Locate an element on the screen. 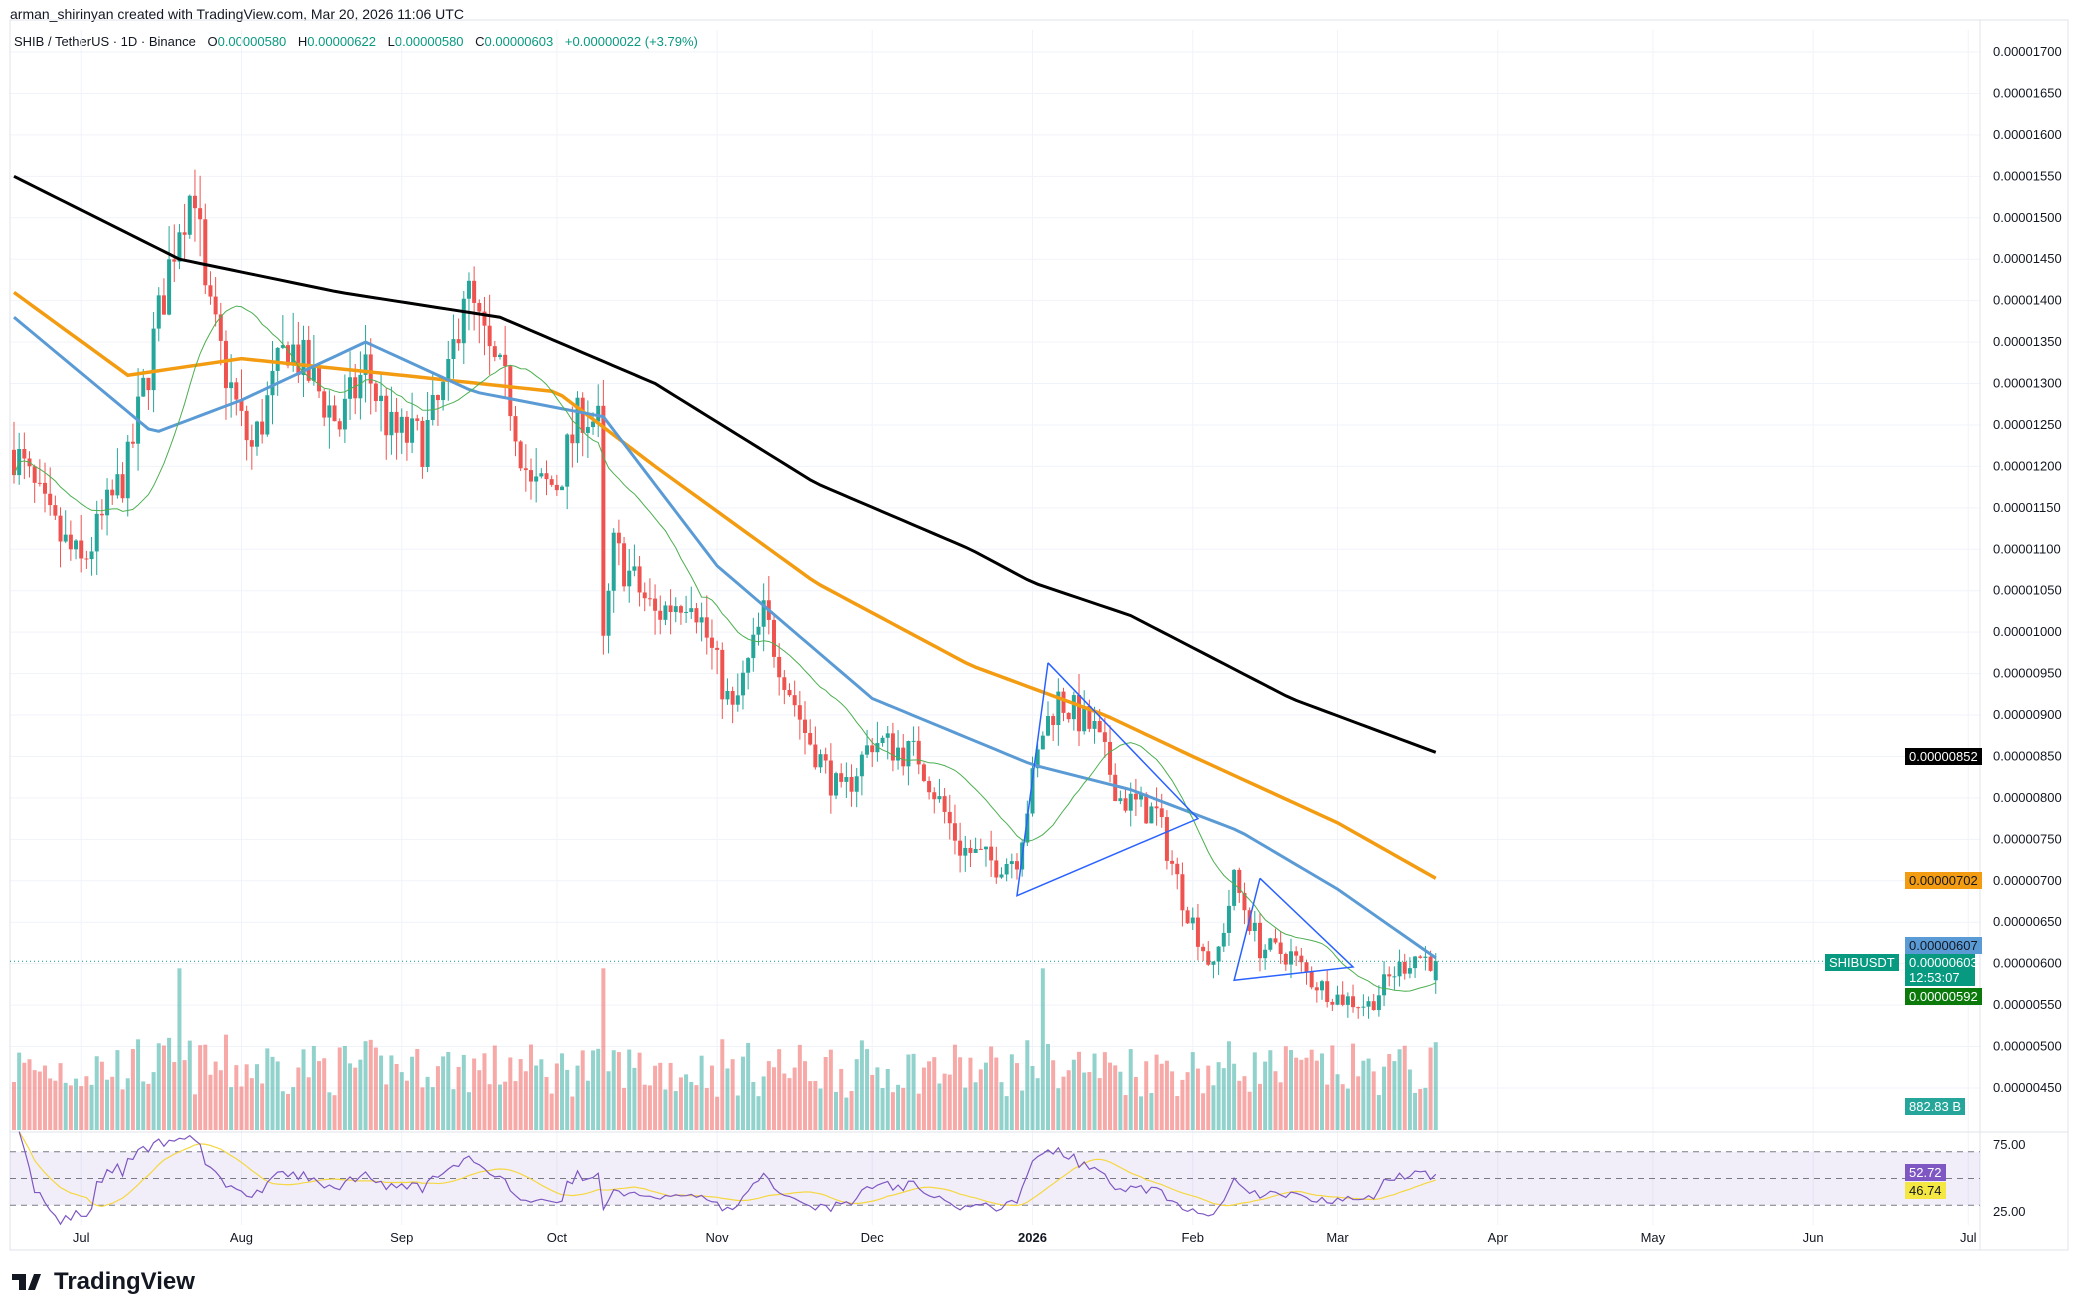 This screenshot has width=2078, height=1311. rsi-tag: 52.72 is located at coordinates (1925, 1172).